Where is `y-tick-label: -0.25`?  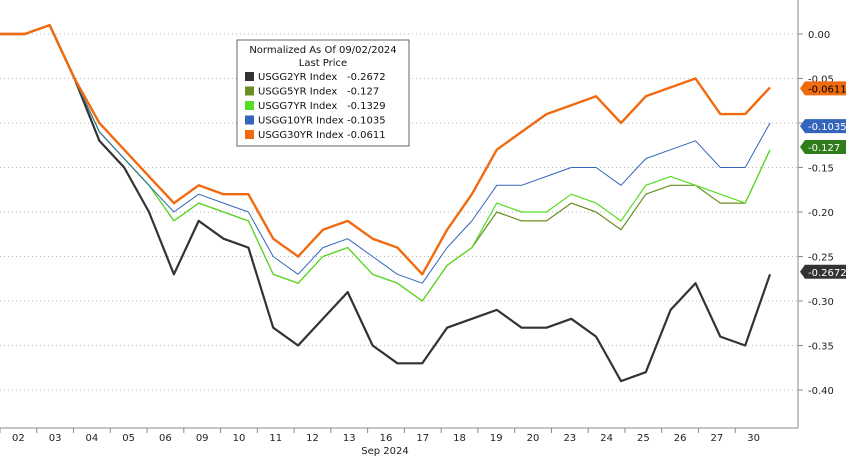 y-tick-label: -0.25 is located at coordinates (821, 258).